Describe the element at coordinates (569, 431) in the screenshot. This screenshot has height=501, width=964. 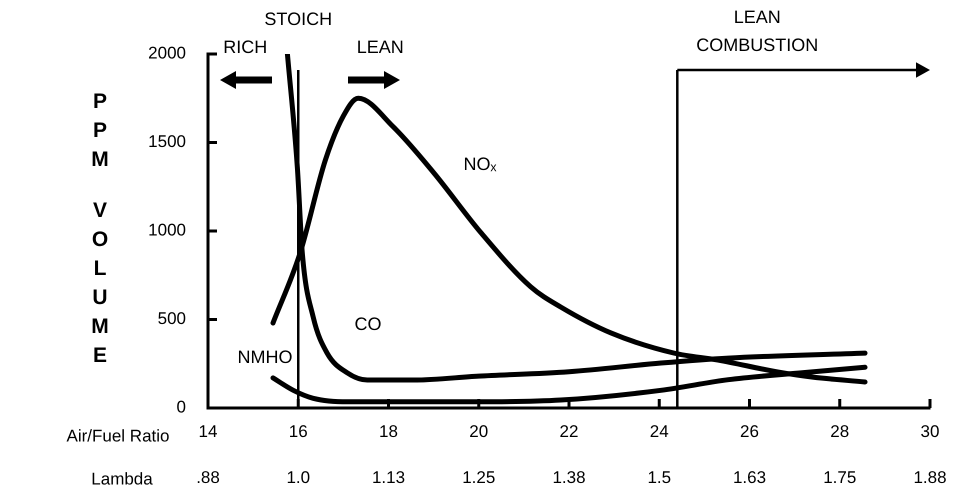
I see `x-tick-label: 22` at that location.